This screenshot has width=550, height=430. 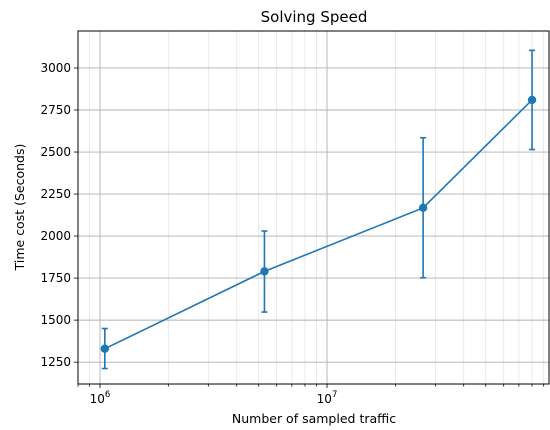 I want to click on y-tick-label: 2250, so click(x=55, y=194).